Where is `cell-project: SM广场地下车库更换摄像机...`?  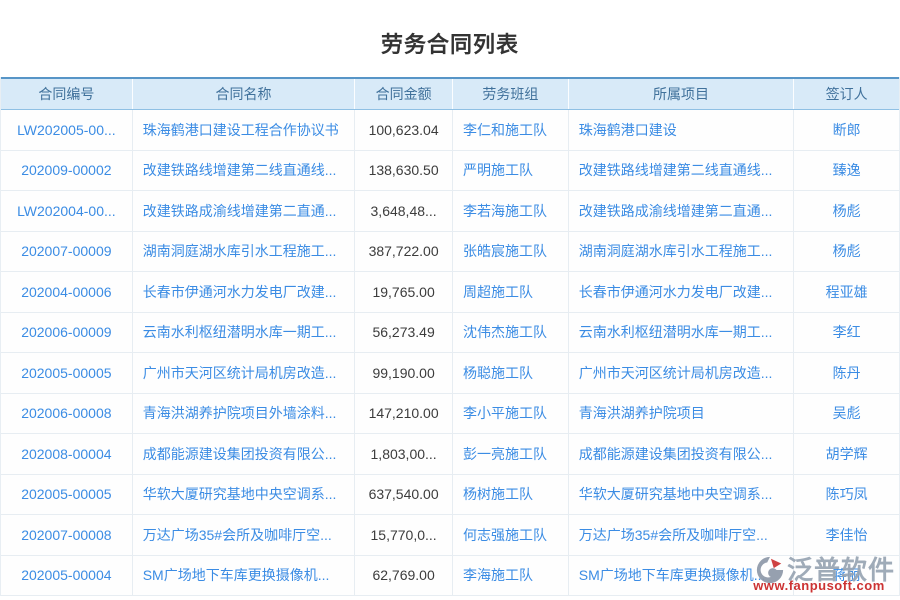
cell-project: SM广场地下车库更换摄像机... is located at coordinates (682, 575).